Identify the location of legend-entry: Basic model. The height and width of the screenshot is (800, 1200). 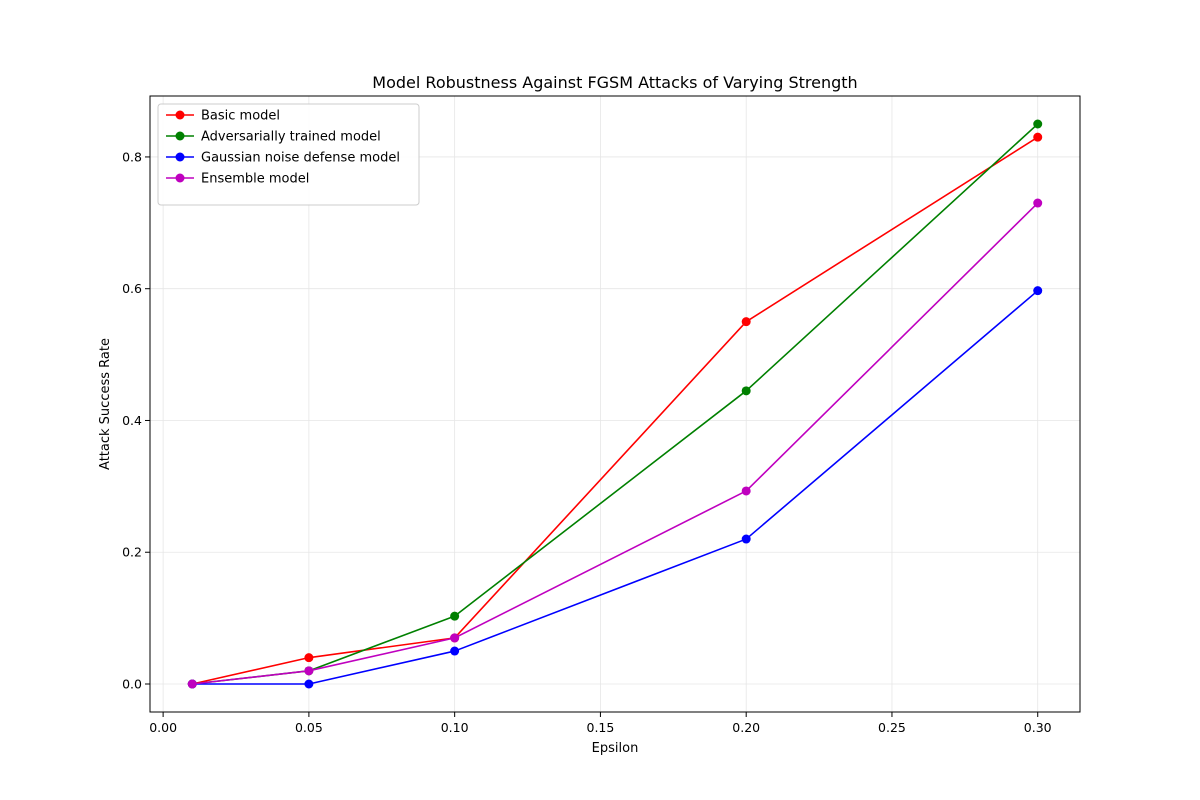
(223, 116).